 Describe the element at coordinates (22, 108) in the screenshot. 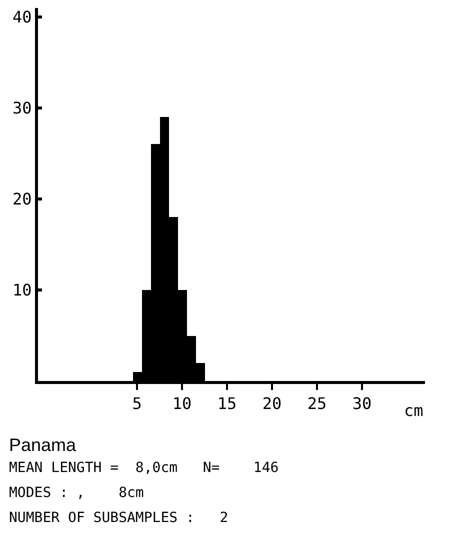

I see `y-tick-label: 30` at that location.